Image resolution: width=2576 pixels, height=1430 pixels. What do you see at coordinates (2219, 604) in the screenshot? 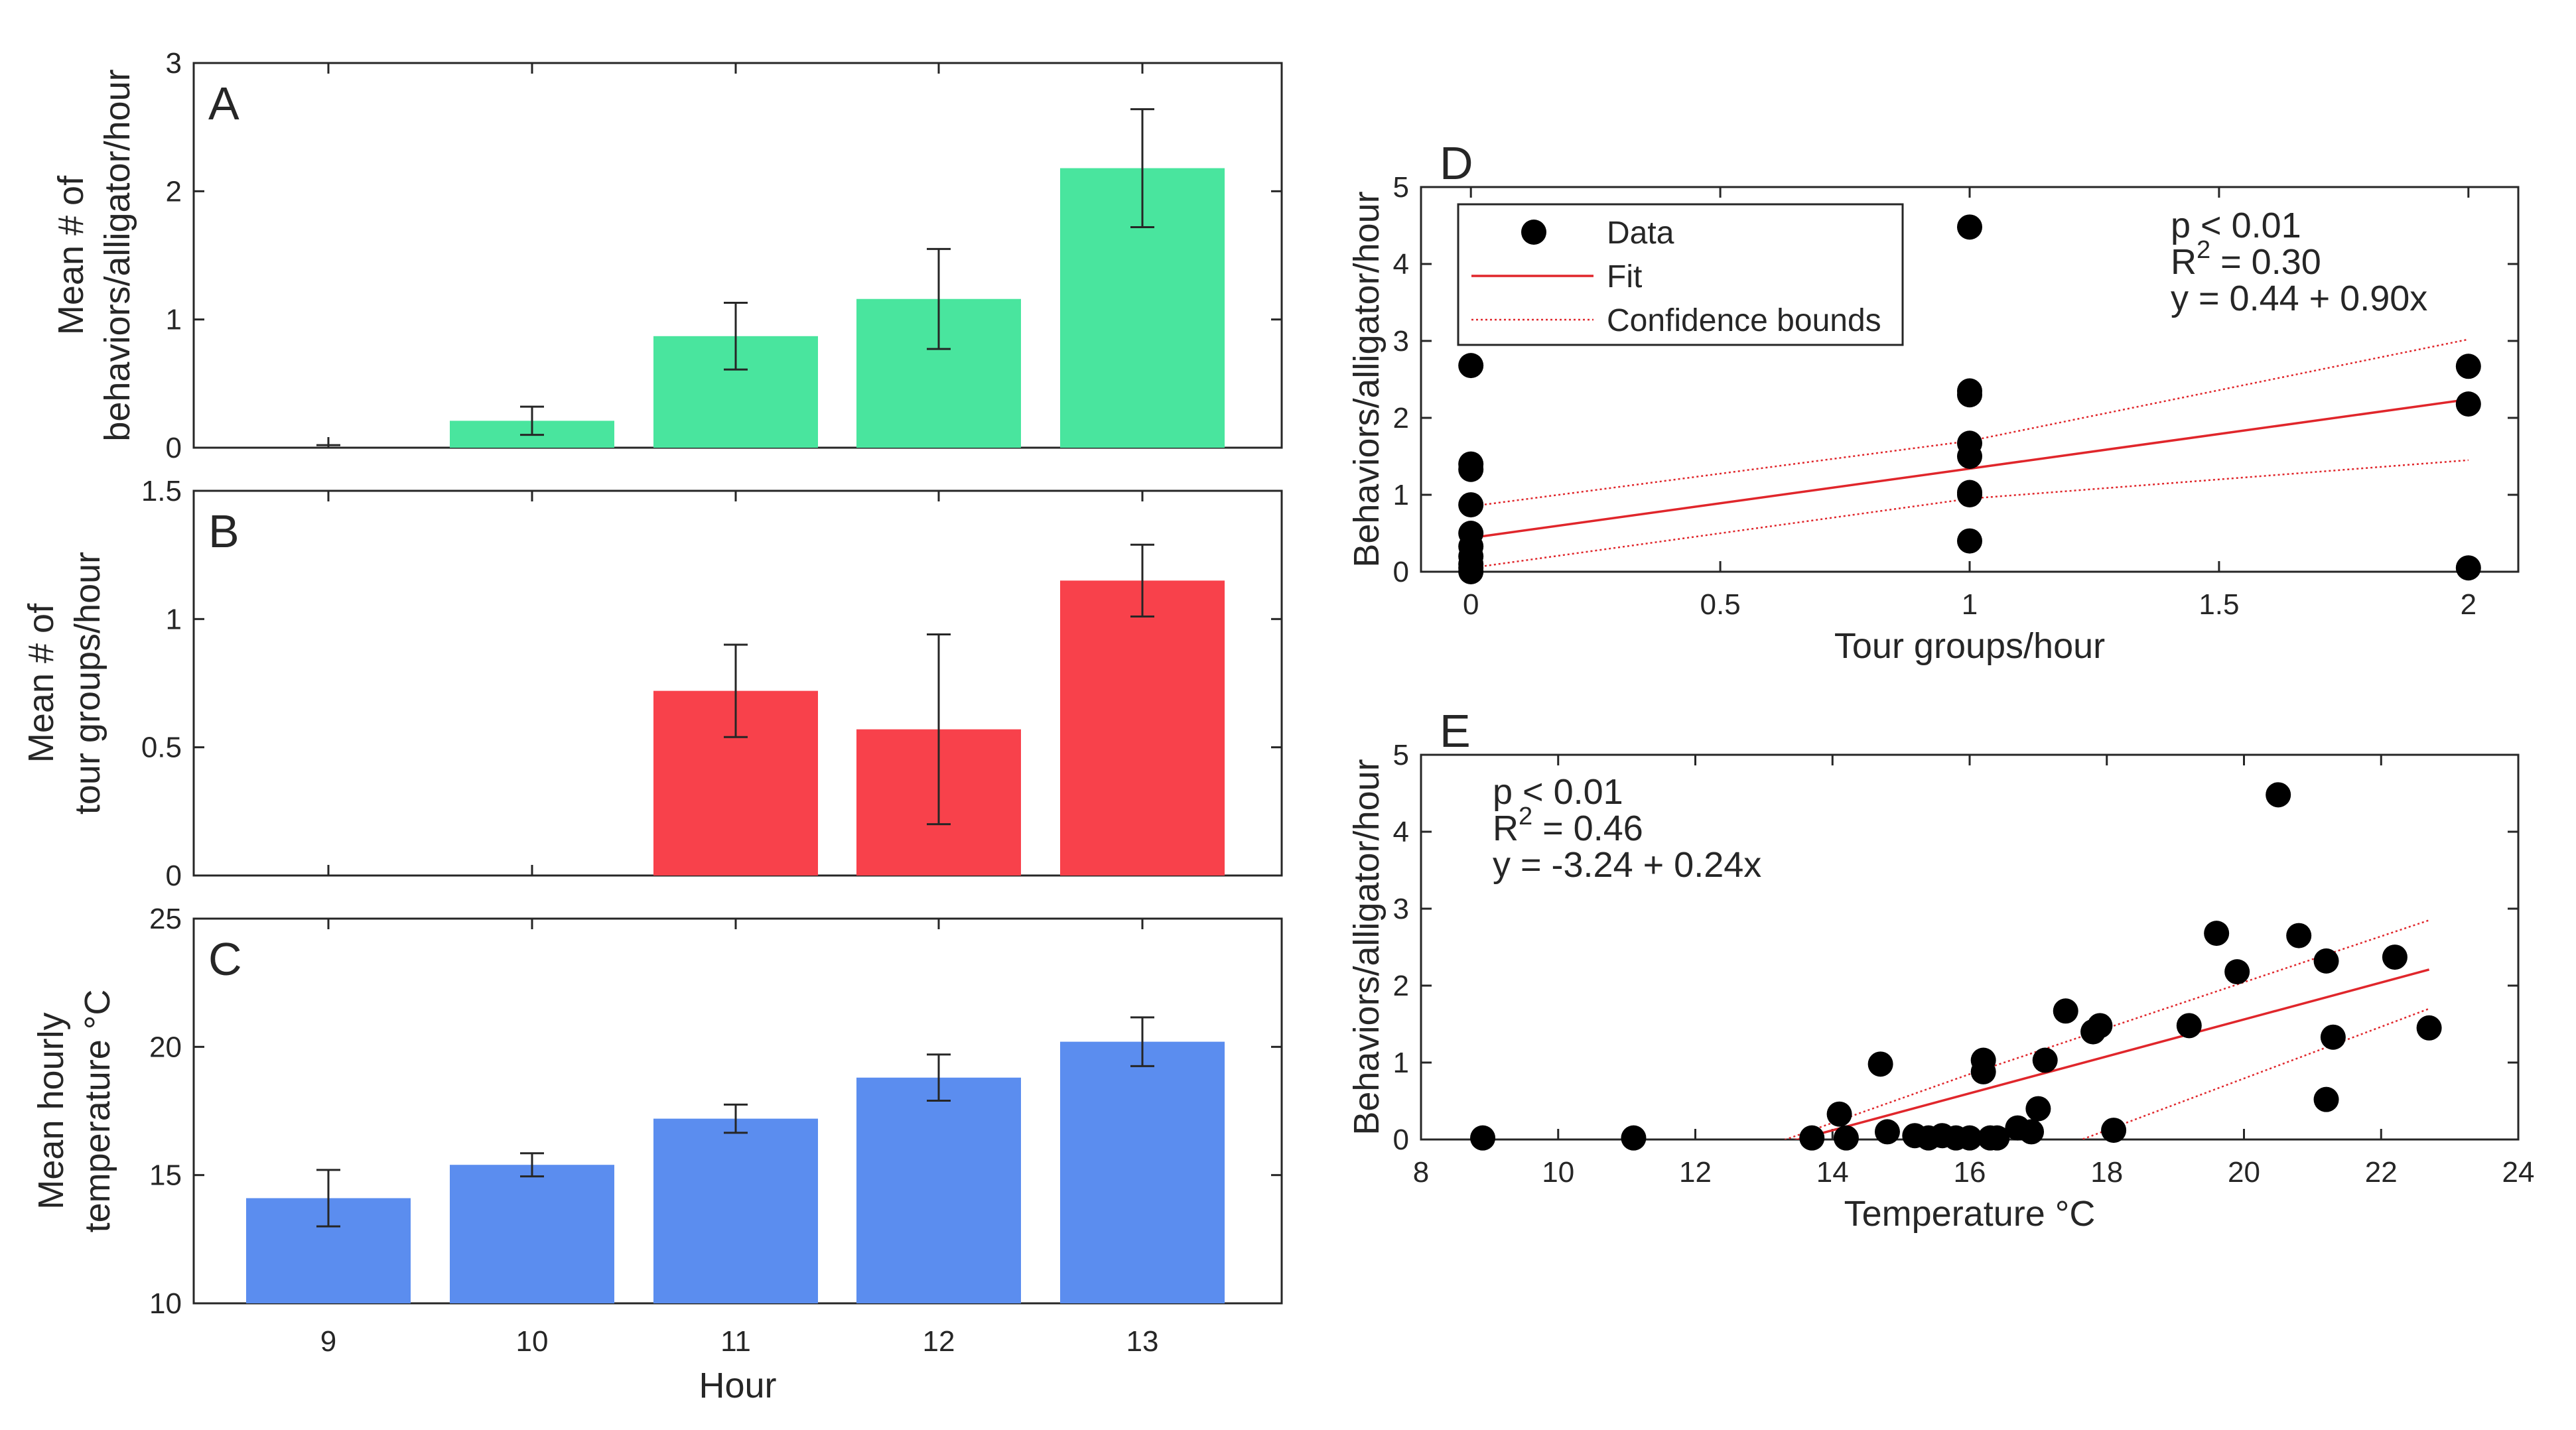
I see `x-tick-label: 1.5` at bounding box center [2219, 604].